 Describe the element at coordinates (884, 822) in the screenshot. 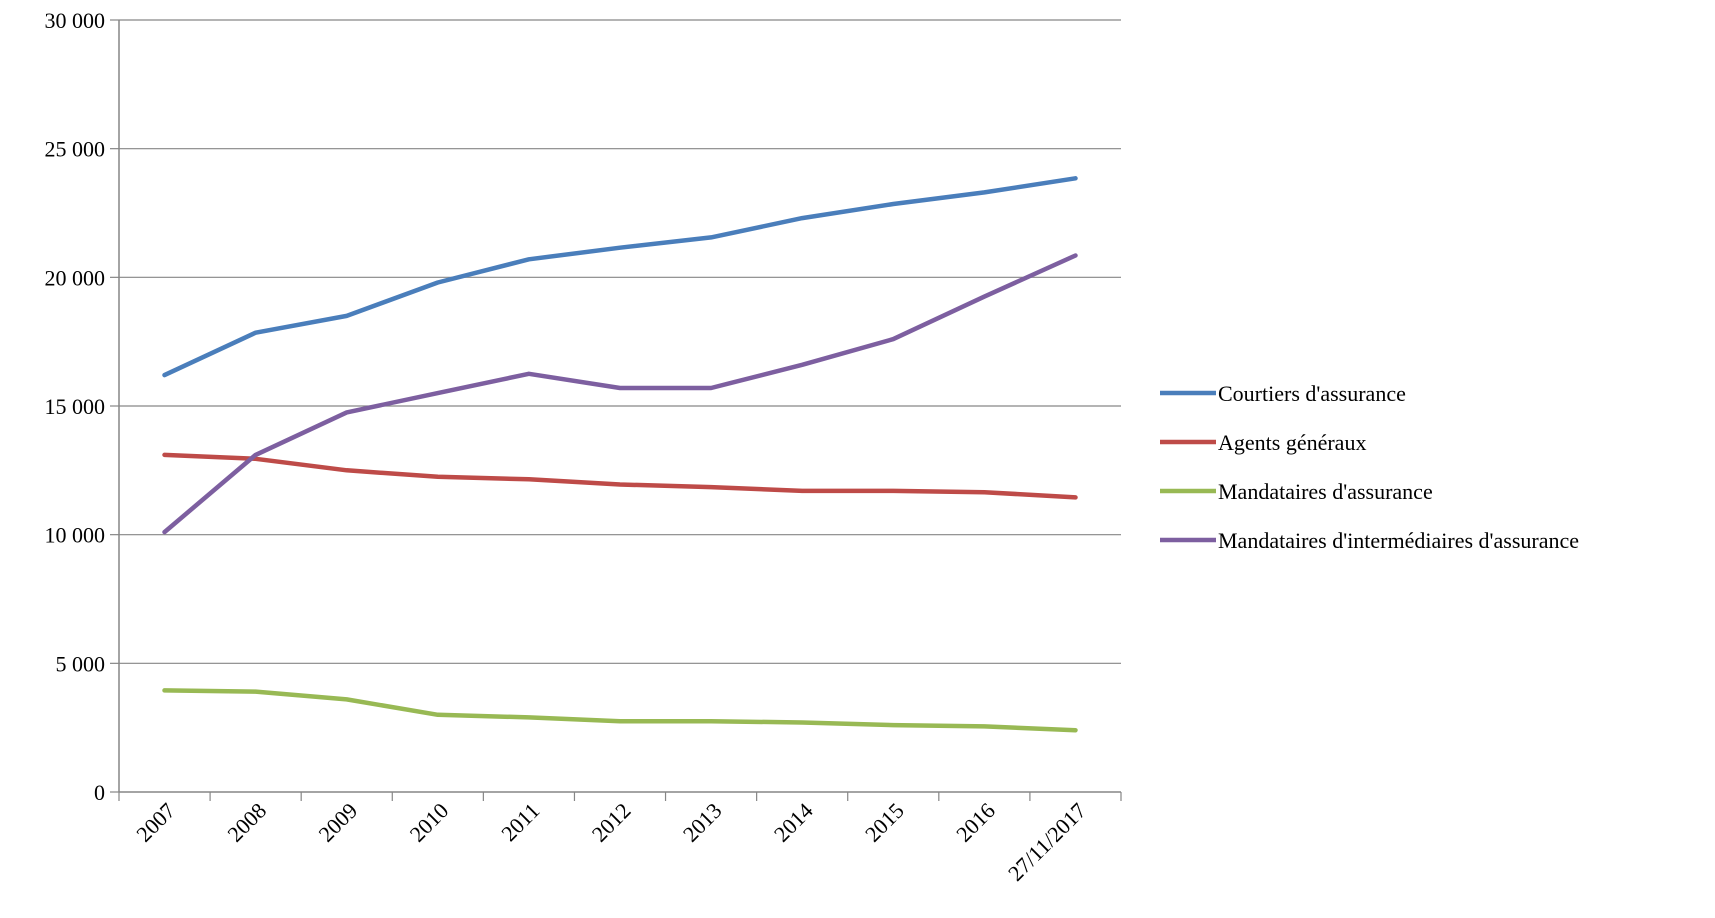

I see `x-tick-label: 2015` at that location.